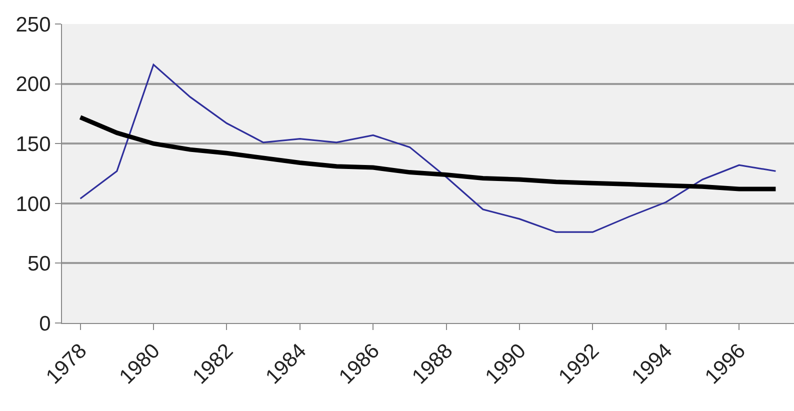  What do you see at coordinates (39, 264) in the screenshot?
I see `y-tick-label: 50` at bounding box center [39, 264].